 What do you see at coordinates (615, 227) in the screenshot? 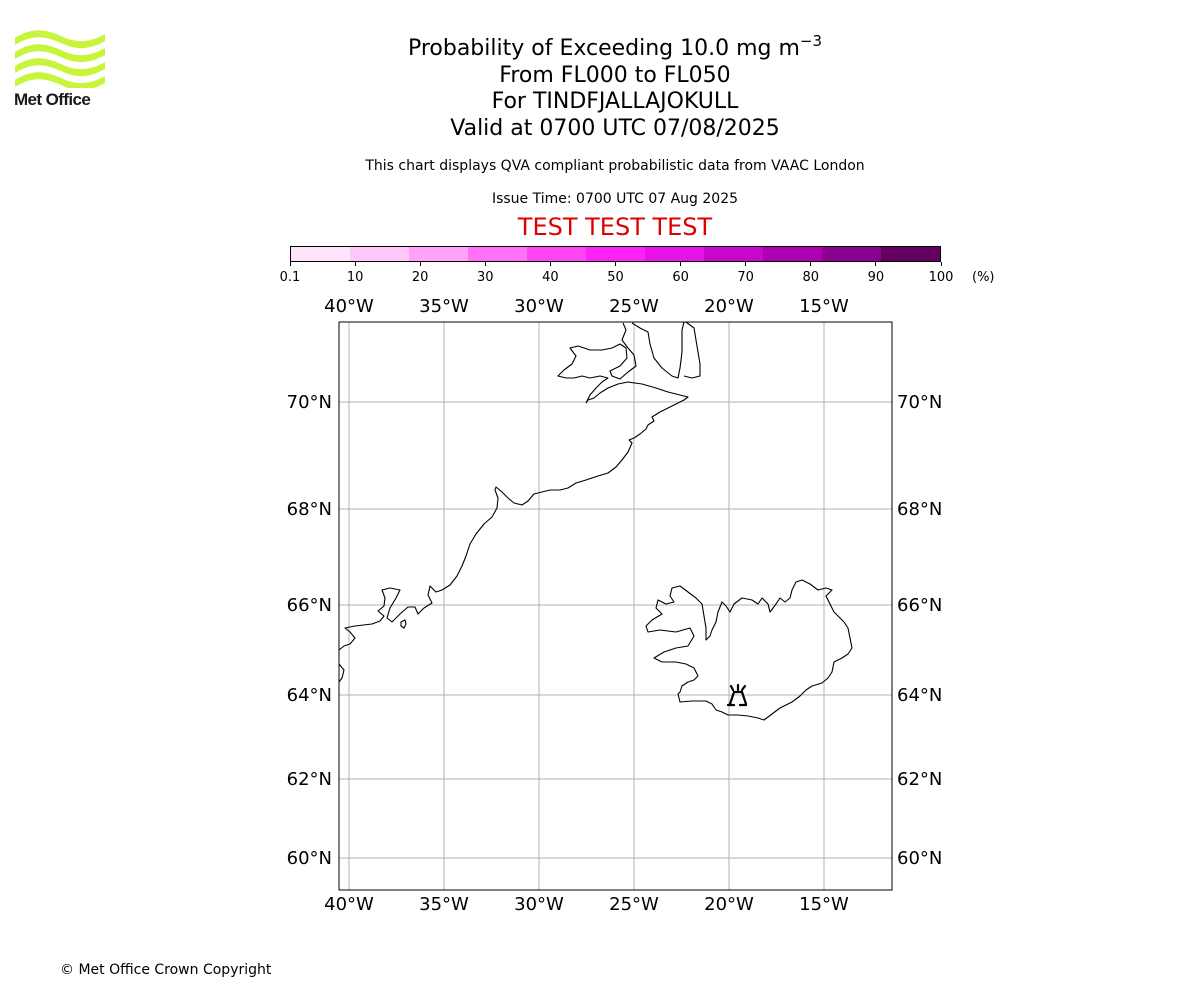
I see `test-banner: TEST TEST TEST` at bounding box center [615, 227].